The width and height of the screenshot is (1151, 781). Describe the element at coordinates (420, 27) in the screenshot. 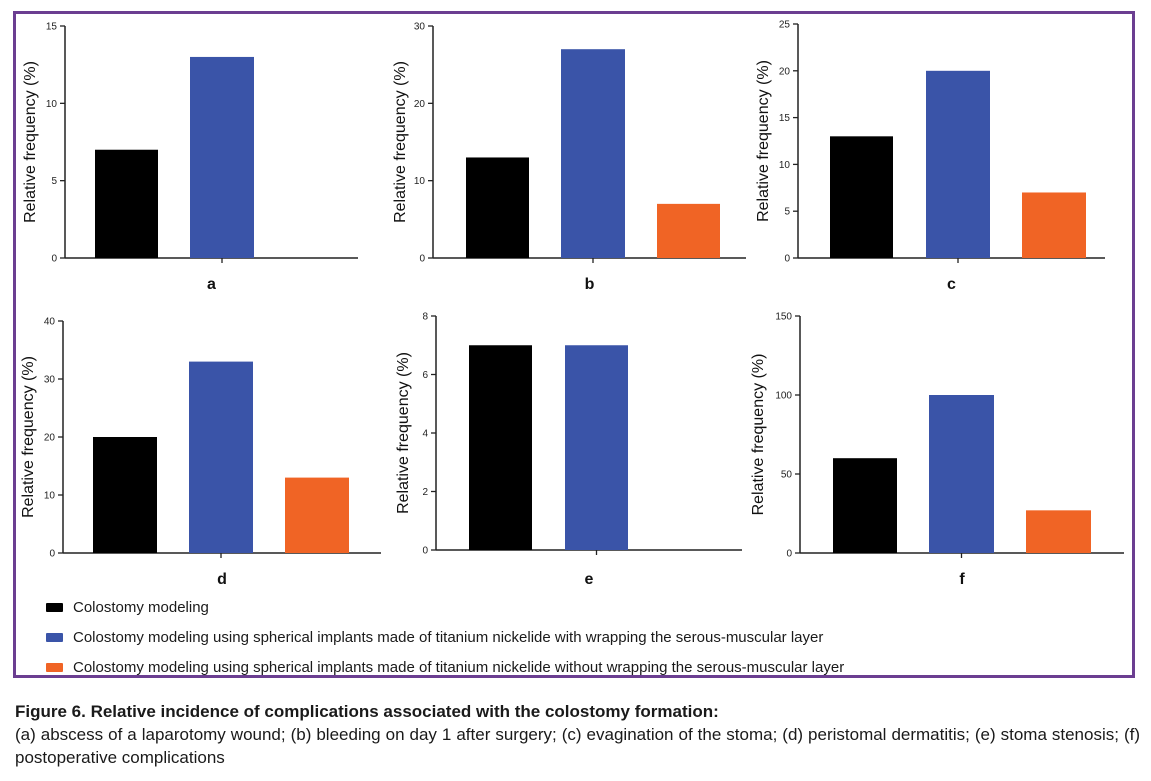

I see `y-tick-label-b: 30` at that location.